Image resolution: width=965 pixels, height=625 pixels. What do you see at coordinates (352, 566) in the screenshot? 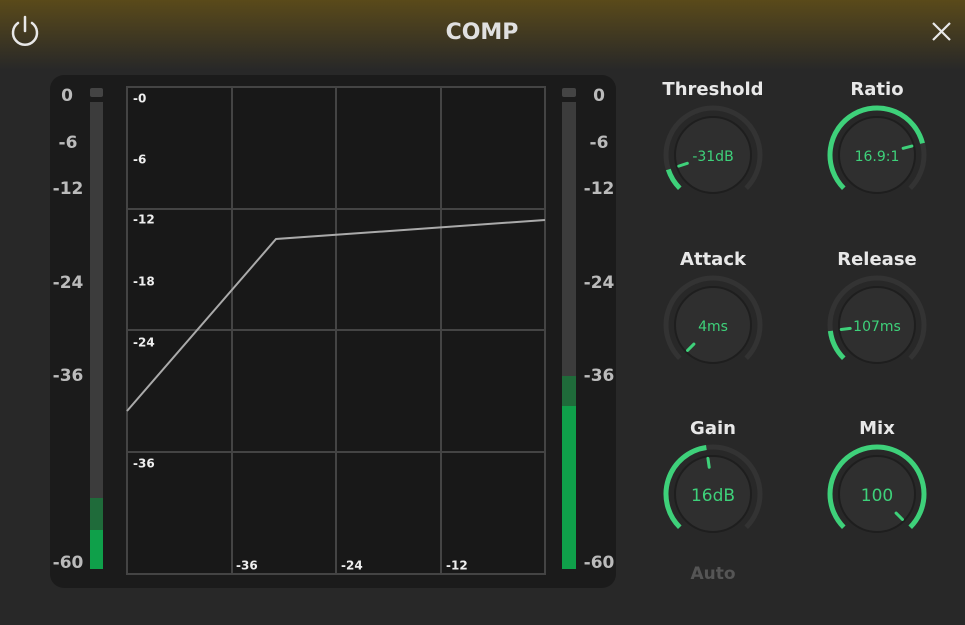
I see `graph-x-label: -24` at bounding box center [352, 566].